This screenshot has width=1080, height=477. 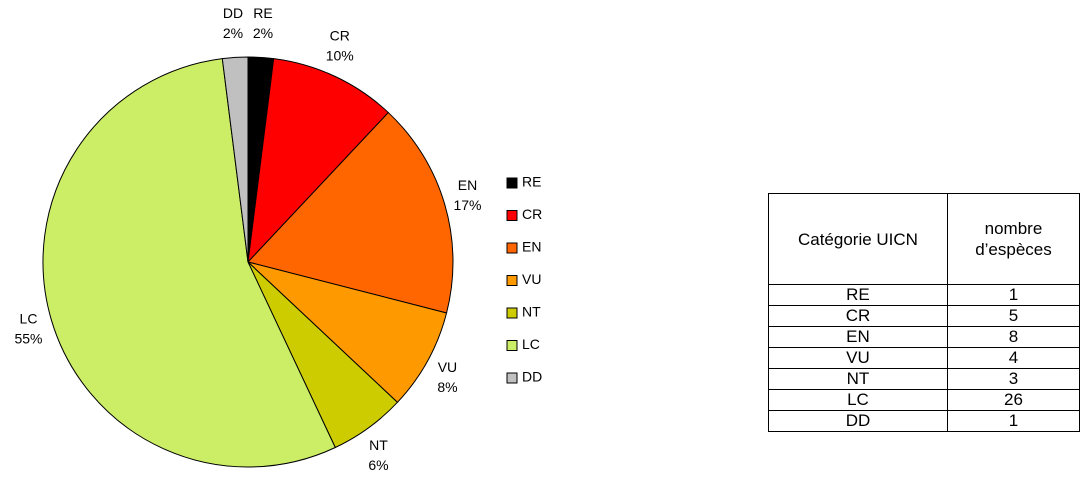 What do you see at coordinates (340, 35) in the screenshot?
I see `slice-label-name: CR` at bounding box center [340, 35].